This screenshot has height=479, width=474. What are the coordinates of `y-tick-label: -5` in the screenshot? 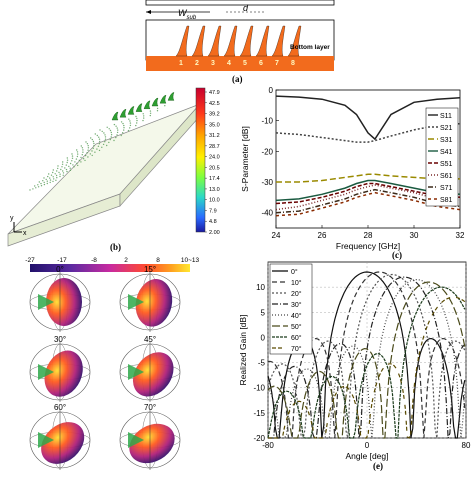 It's located at (262, 363).